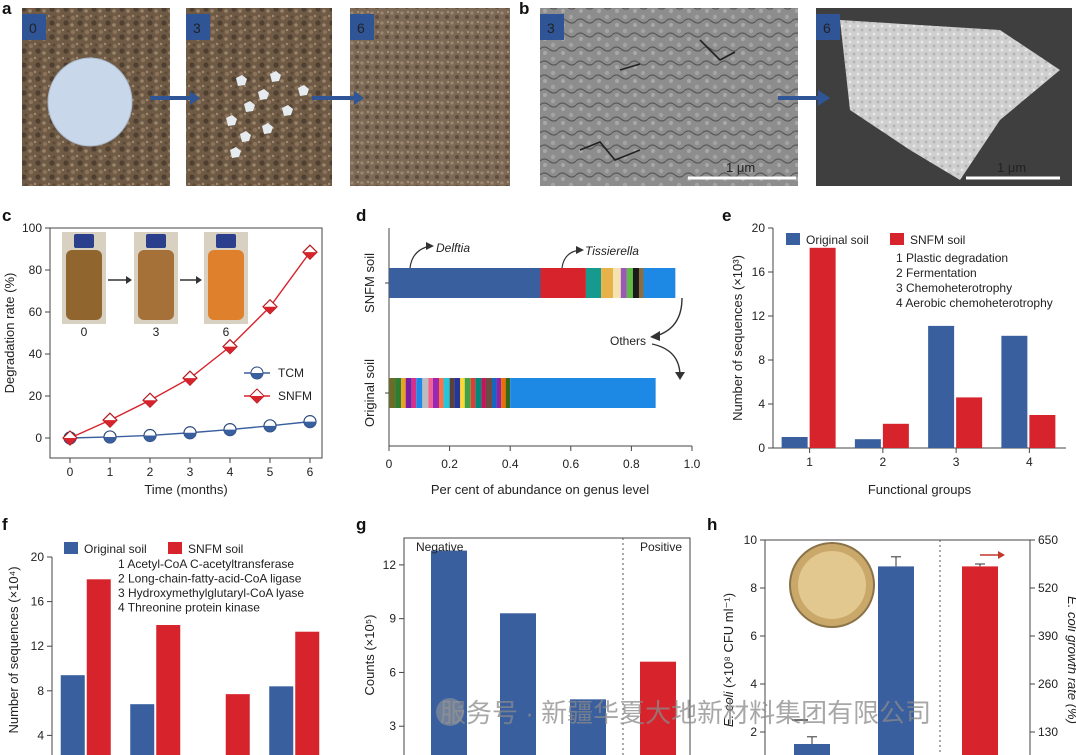 This screenshot has height=755, width=1076. What do you see at coordinates (540, 489) in the screenshot?
I see `x-axis-label: Per cent of abundance on genus level` at bounding box center [540, 489].